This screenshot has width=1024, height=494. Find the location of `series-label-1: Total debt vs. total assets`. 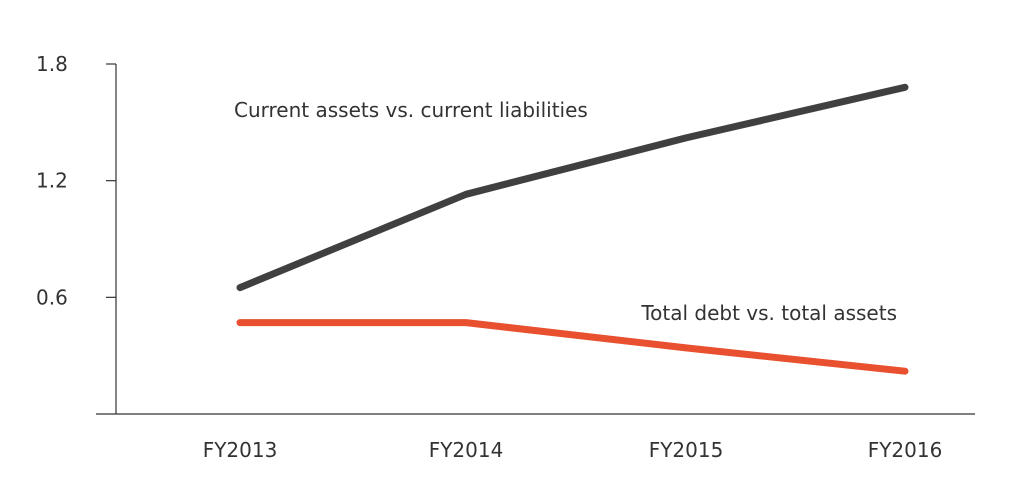

series-label-1: Total debt vs. total assets is located at coordinates (768, 313).